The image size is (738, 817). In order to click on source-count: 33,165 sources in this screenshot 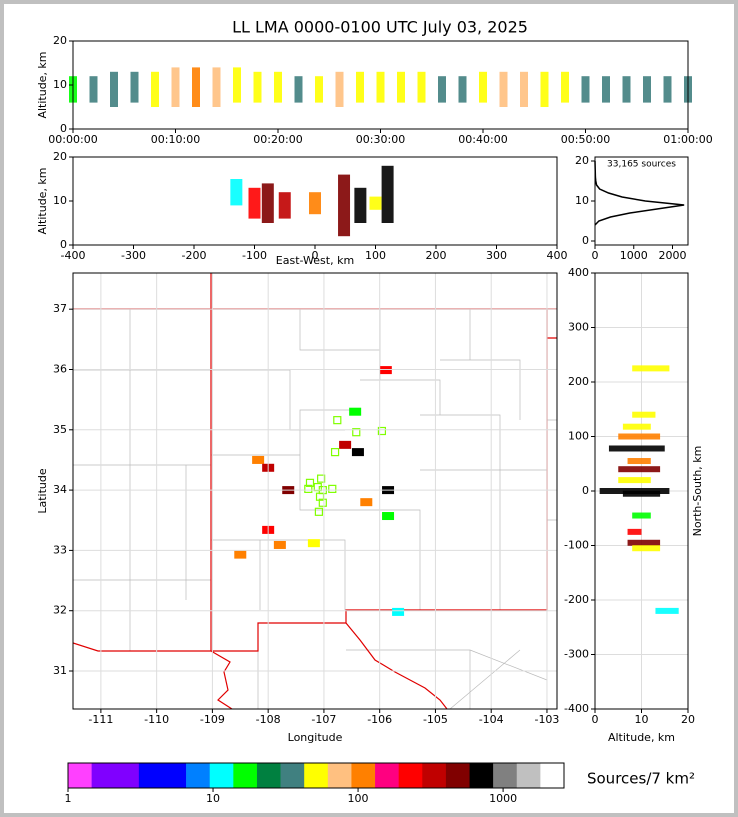, I will do `click(641, 165)`.